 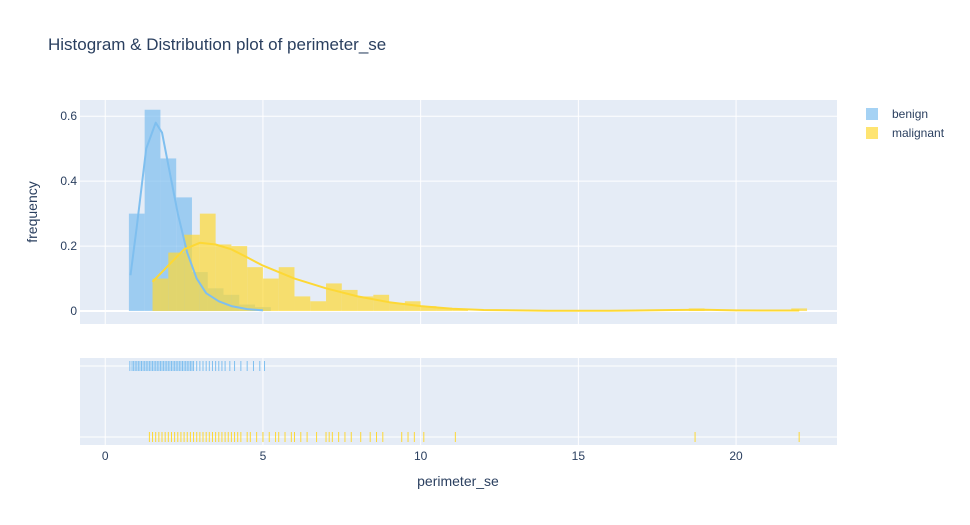 I want to click on y-tick-label: 0, so click(x=73, y=311).